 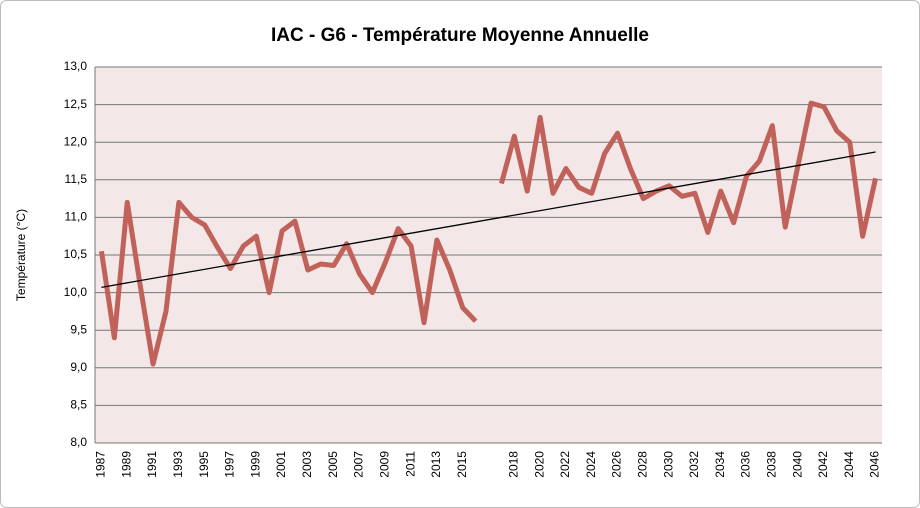 What do you see at coordinates (255, 464) in the screenshot?
I see `x-tick-label: 1999` at bounding box center [255, 464].